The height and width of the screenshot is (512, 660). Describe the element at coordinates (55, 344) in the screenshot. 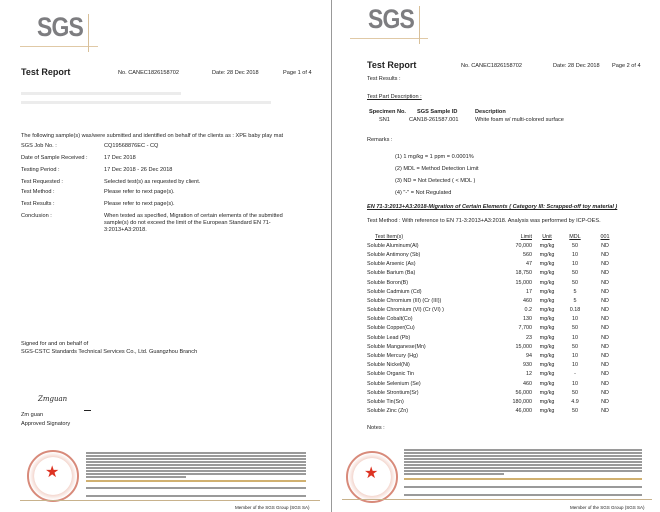

I see `signed-line-1: Signed for and on behalf of` at that location.